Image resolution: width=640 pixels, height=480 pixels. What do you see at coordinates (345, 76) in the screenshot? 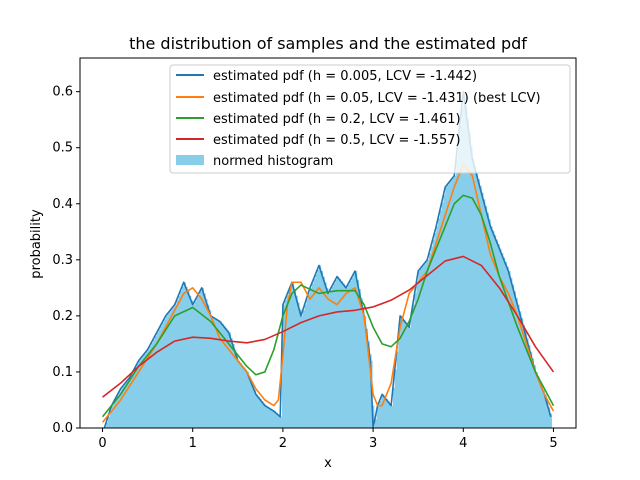
I see `legend-label-h-0-005: estimated pdf (h = 0.005, LCV = -1.442)` at bounding box center [345, 76].